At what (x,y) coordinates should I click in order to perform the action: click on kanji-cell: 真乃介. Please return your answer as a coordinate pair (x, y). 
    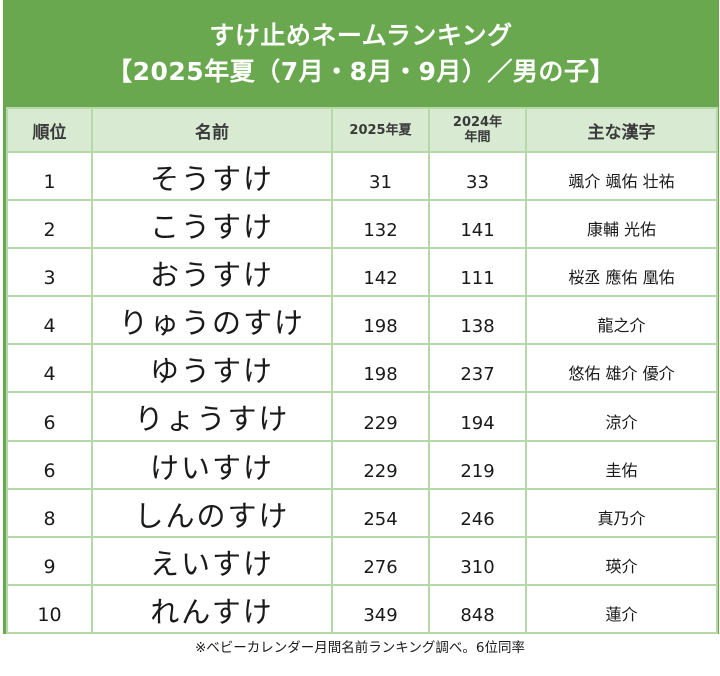
    Looking at the image, I should click on (621, 512).